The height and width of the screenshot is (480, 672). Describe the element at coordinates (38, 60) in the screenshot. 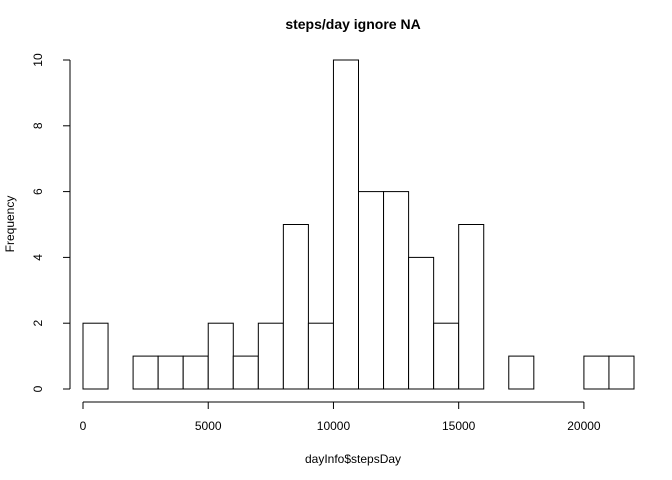

I see `y-tick-label: 10` at that location.